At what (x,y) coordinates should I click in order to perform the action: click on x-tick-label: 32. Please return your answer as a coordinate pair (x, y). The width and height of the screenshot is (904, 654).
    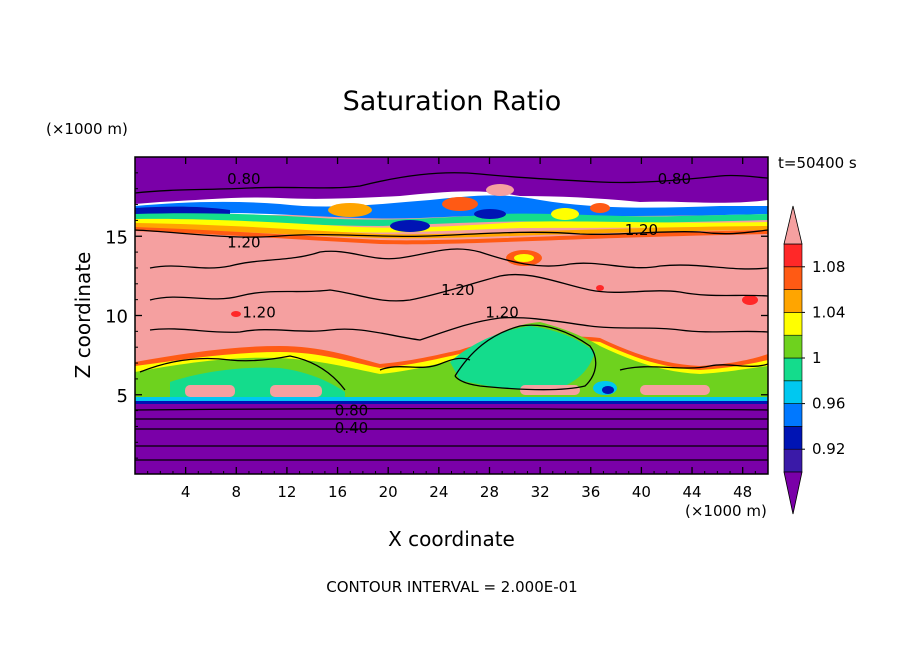
    Looking at the image, I should click on (540, 492).